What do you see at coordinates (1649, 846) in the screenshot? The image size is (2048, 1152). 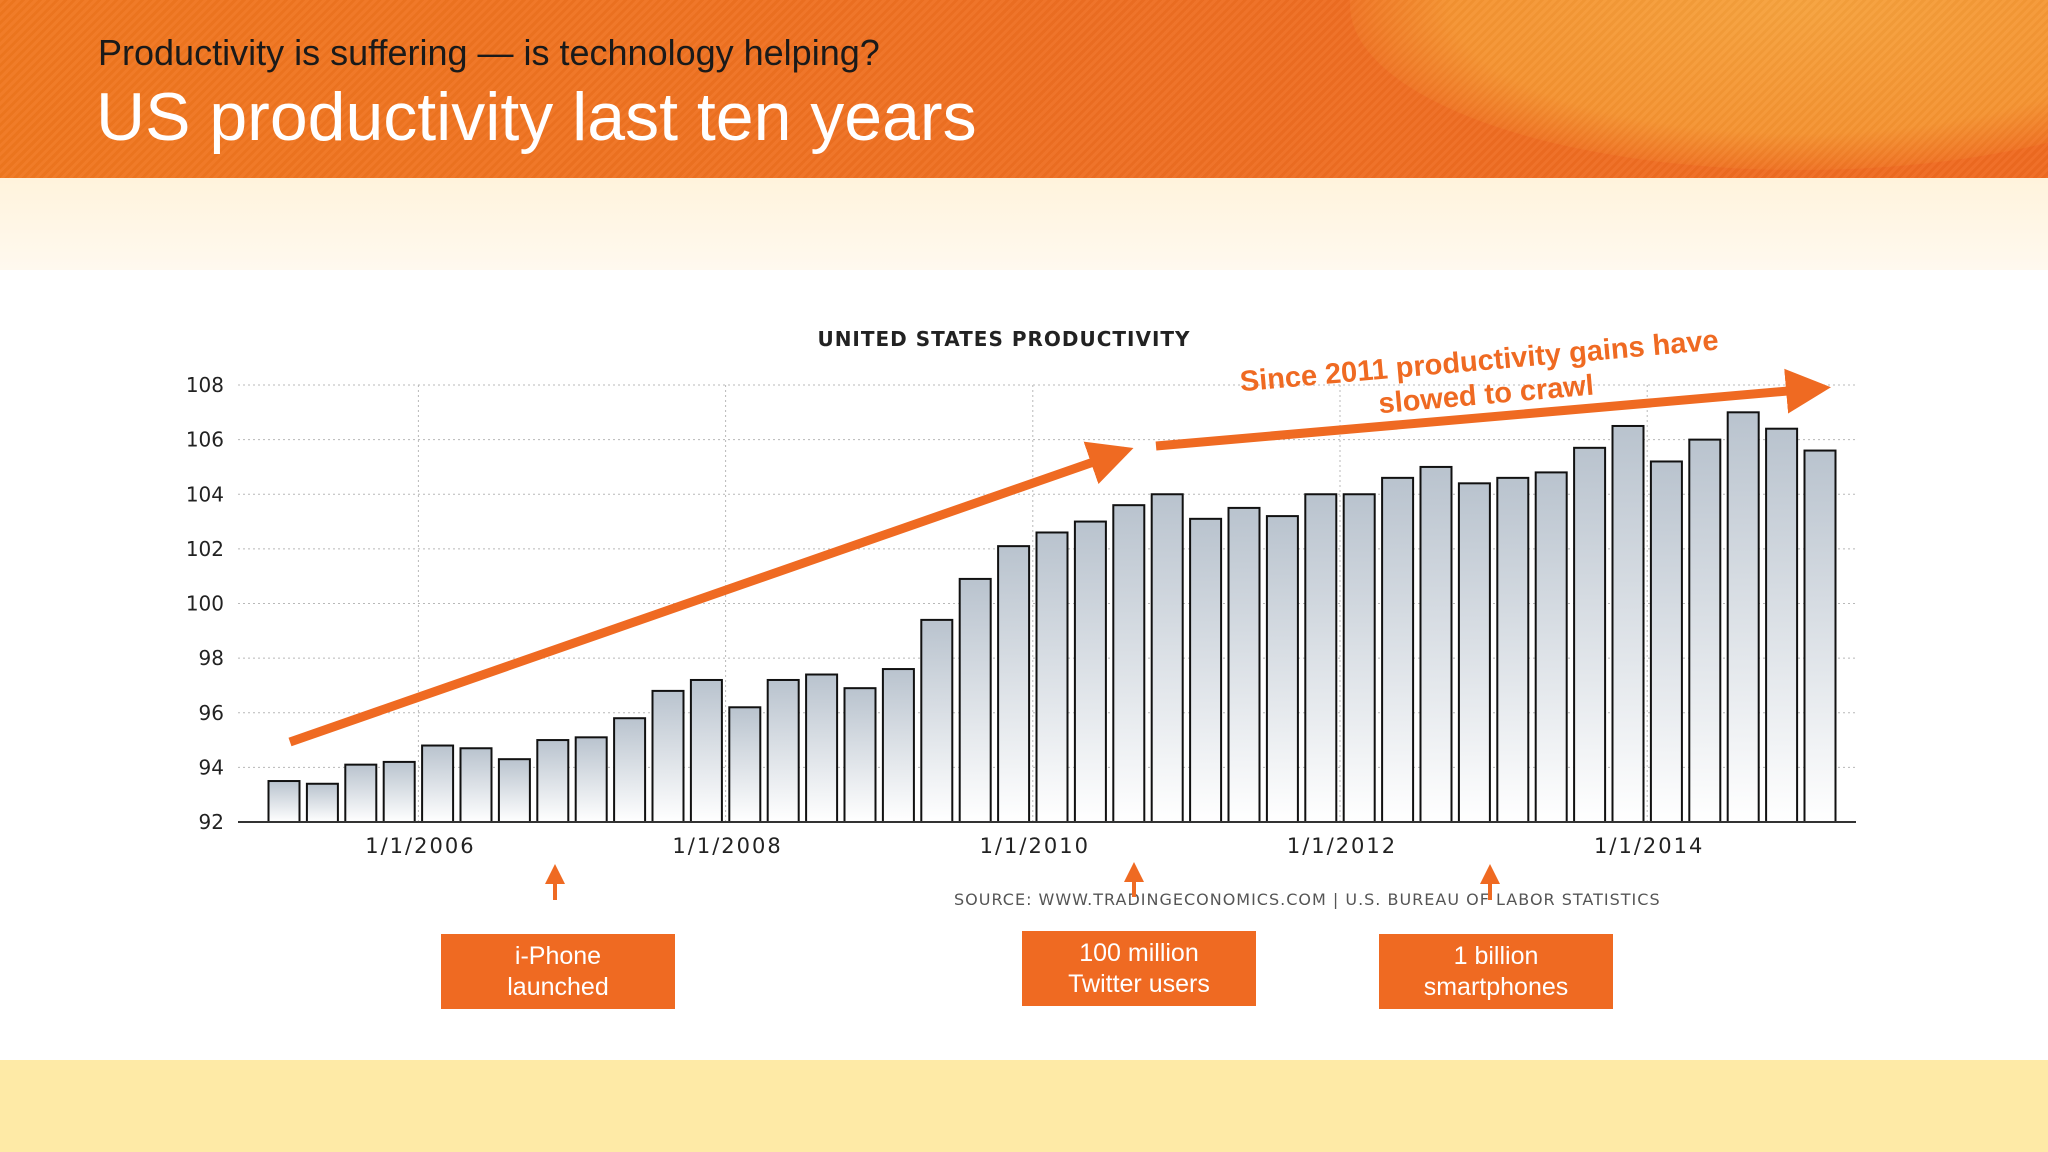 I see `x-tick-label: 1/1/2014` at bounding box center [1649, 846].